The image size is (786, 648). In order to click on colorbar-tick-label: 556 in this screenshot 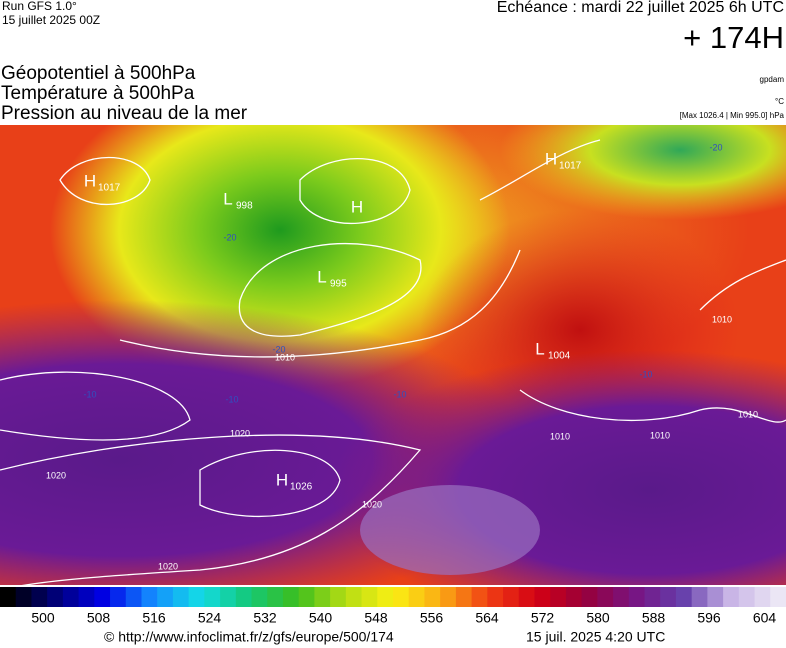, I will do `click(432, 618)`.